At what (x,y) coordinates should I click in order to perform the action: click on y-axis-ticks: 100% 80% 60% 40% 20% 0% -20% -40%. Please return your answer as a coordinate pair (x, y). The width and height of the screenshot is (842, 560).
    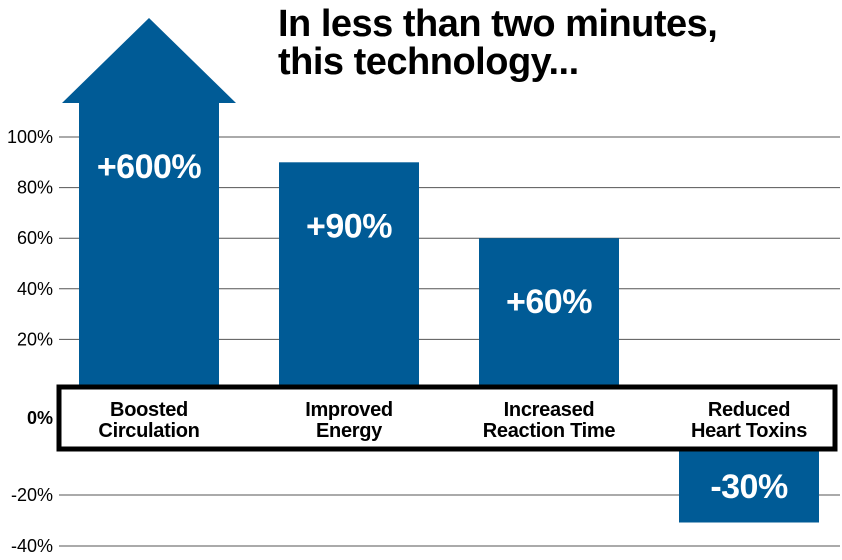
    Looking at the image, I should click on (30, 341).